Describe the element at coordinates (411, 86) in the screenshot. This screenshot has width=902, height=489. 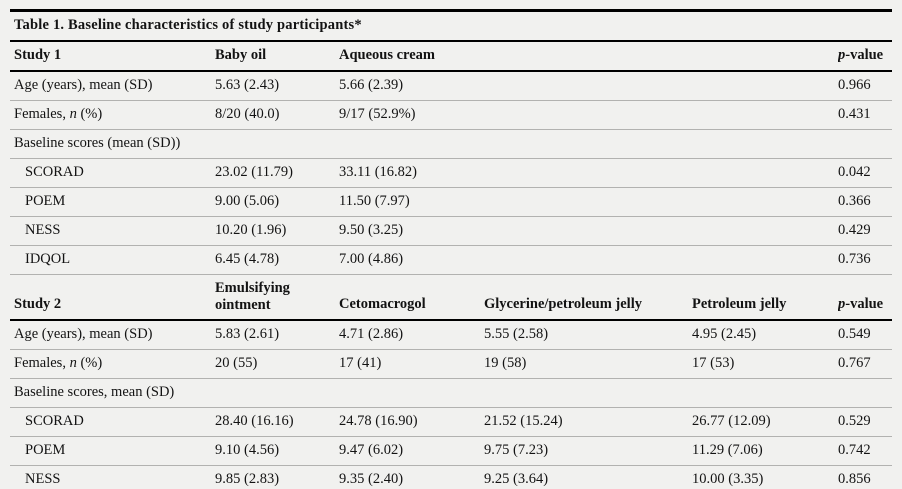
I see `cell-value: 5.66 (2.39)` at that location.